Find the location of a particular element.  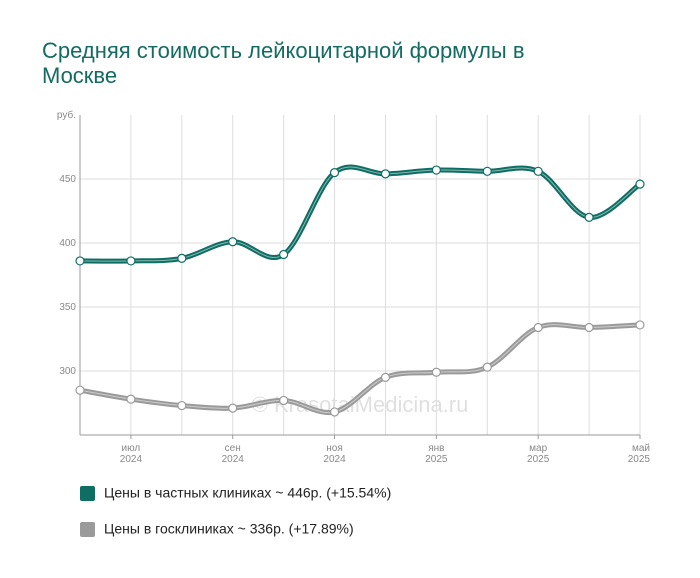

x-tick-label: сен 2024 is located at coordinates (233, 454).